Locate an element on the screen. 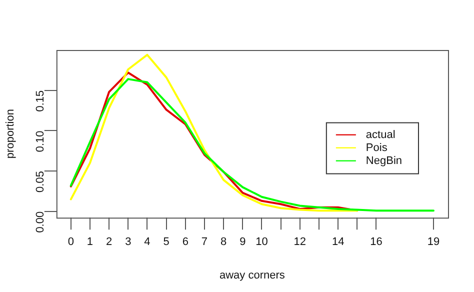 The width and height of the screenshot is (474, 292). x-axis-title: away corners is located at coordinates (252, 275).